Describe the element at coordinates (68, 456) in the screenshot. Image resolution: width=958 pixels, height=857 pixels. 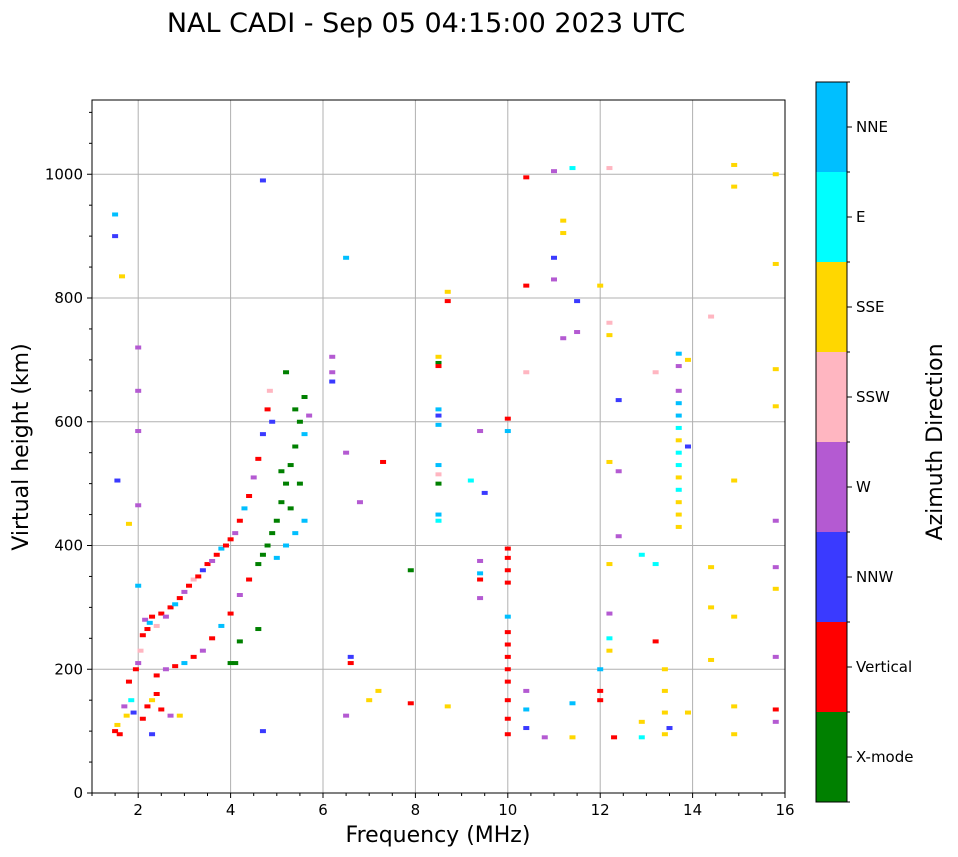
I see `y-axis-ticks: 0 200 400 600 800 1000` at that location.